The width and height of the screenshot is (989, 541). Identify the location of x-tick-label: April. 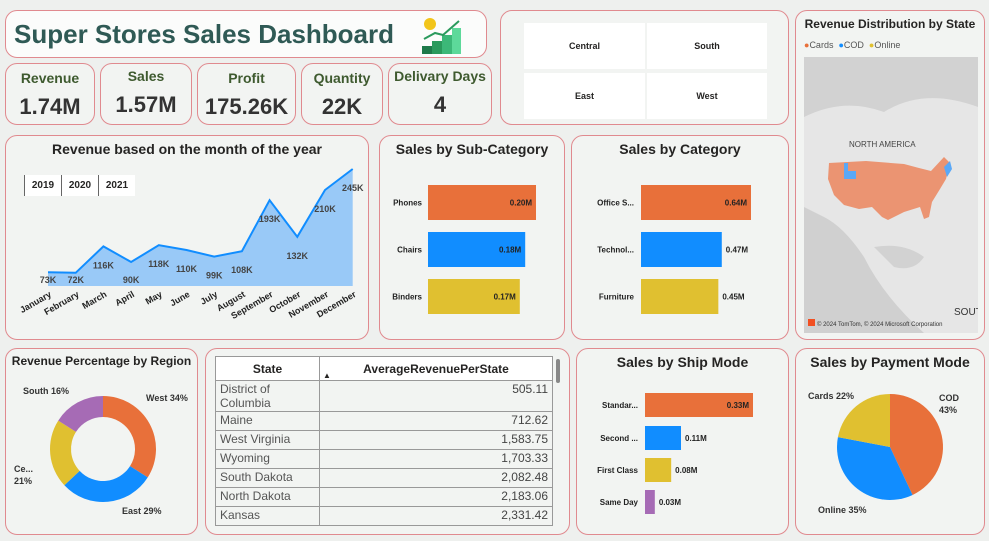
(124, 298).